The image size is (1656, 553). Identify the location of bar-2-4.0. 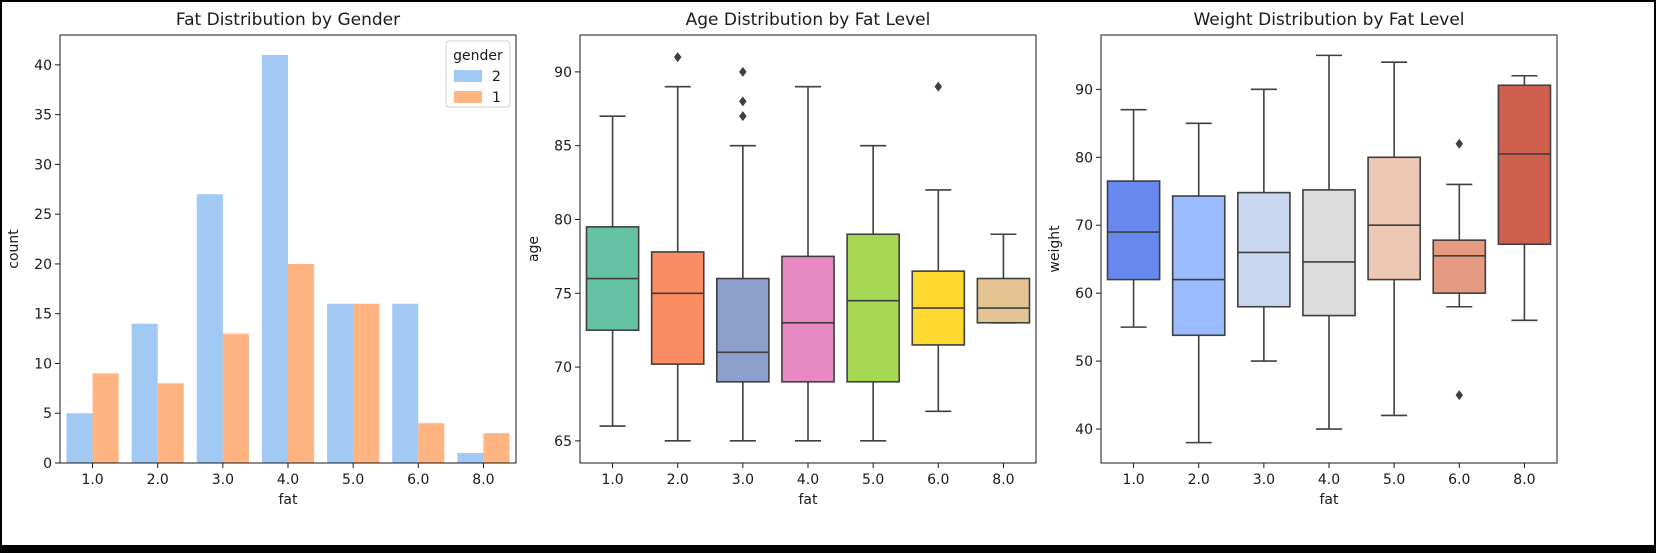
(274, 258).